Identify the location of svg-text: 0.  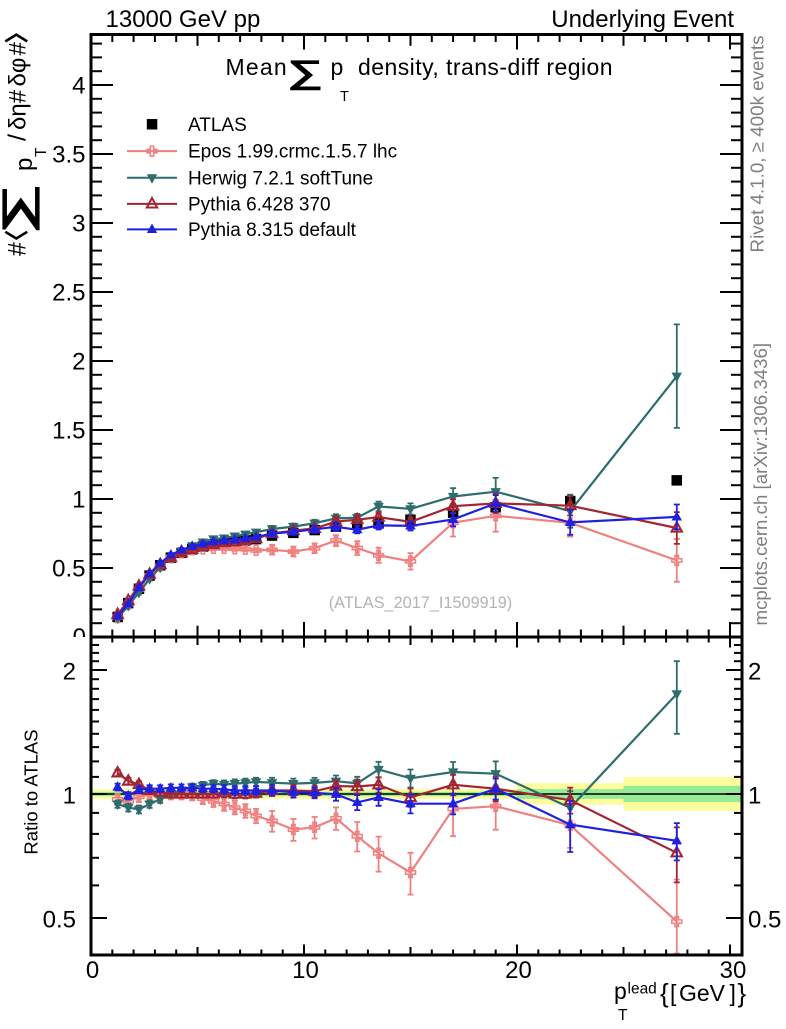
(92, 970).